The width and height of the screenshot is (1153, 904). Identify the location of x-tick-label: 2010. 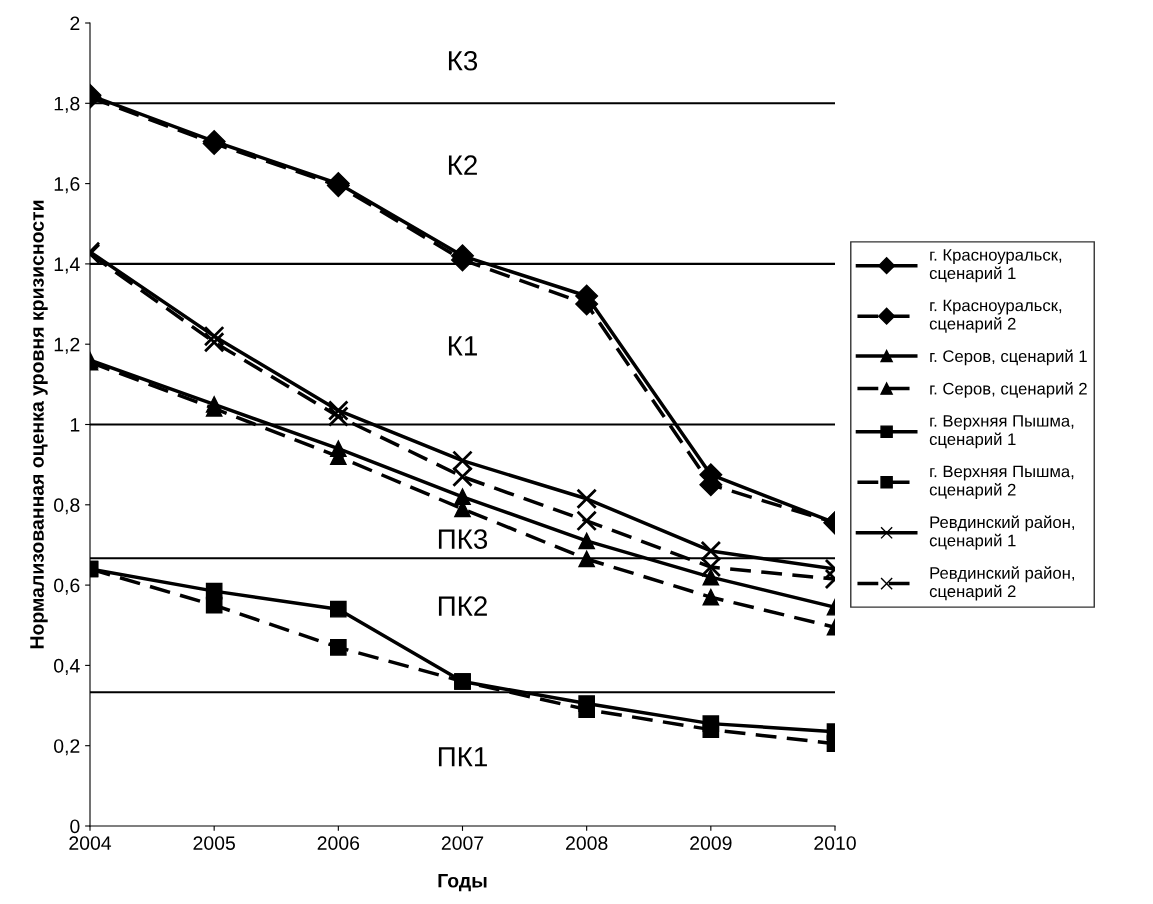
(835, 843).